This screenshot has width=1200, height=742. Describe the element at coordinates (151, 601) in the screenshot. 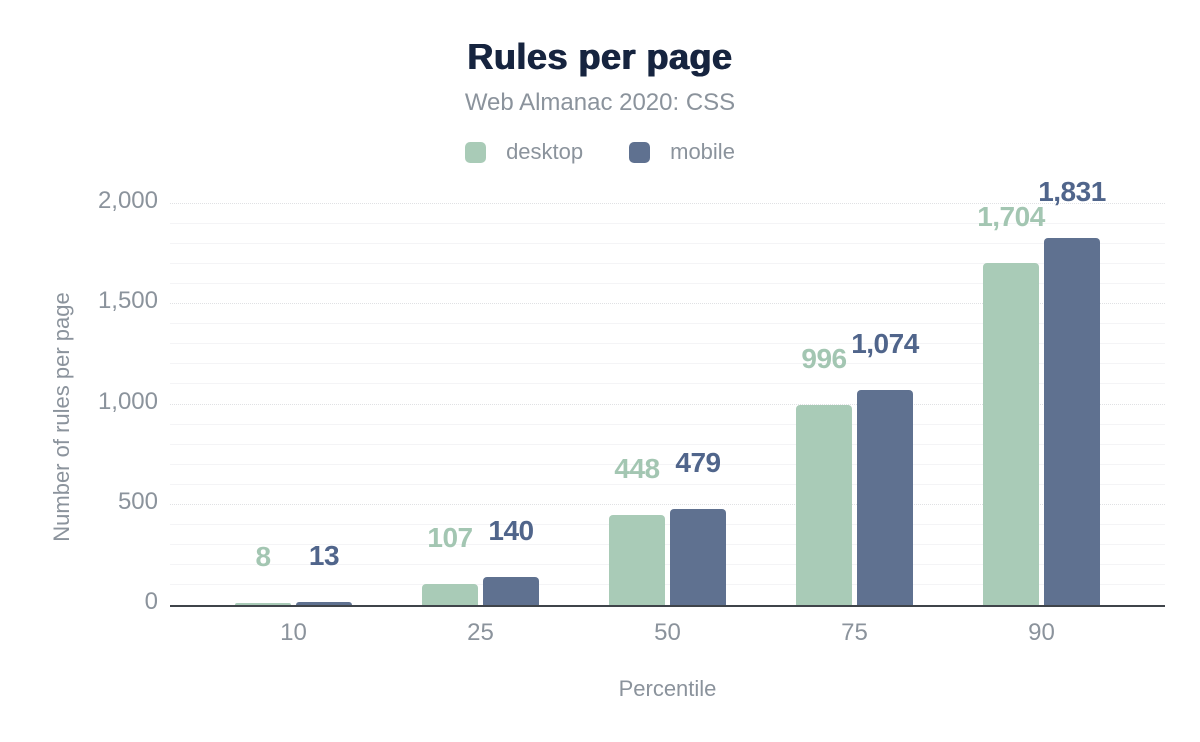

I see `y-tick-0: 0` at that location.